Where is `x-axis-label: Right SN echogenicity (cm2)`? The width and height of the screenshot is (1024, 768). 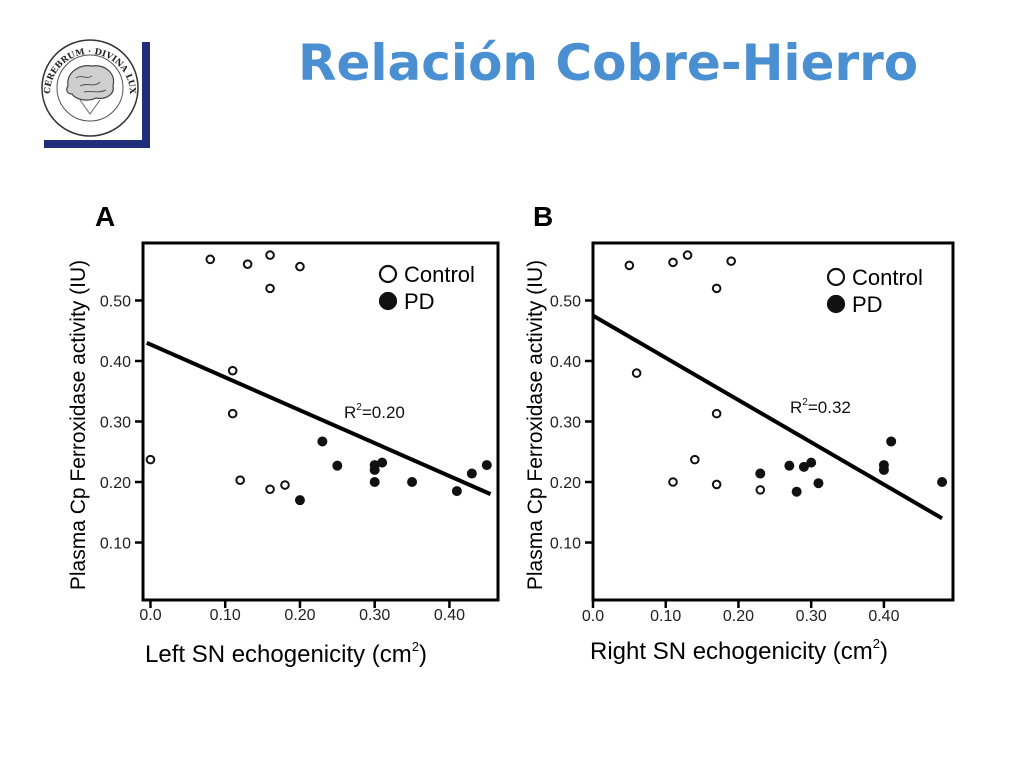
x-axis-label: Right SN echogenicity (cm2) is located at coordinates (739, 650).